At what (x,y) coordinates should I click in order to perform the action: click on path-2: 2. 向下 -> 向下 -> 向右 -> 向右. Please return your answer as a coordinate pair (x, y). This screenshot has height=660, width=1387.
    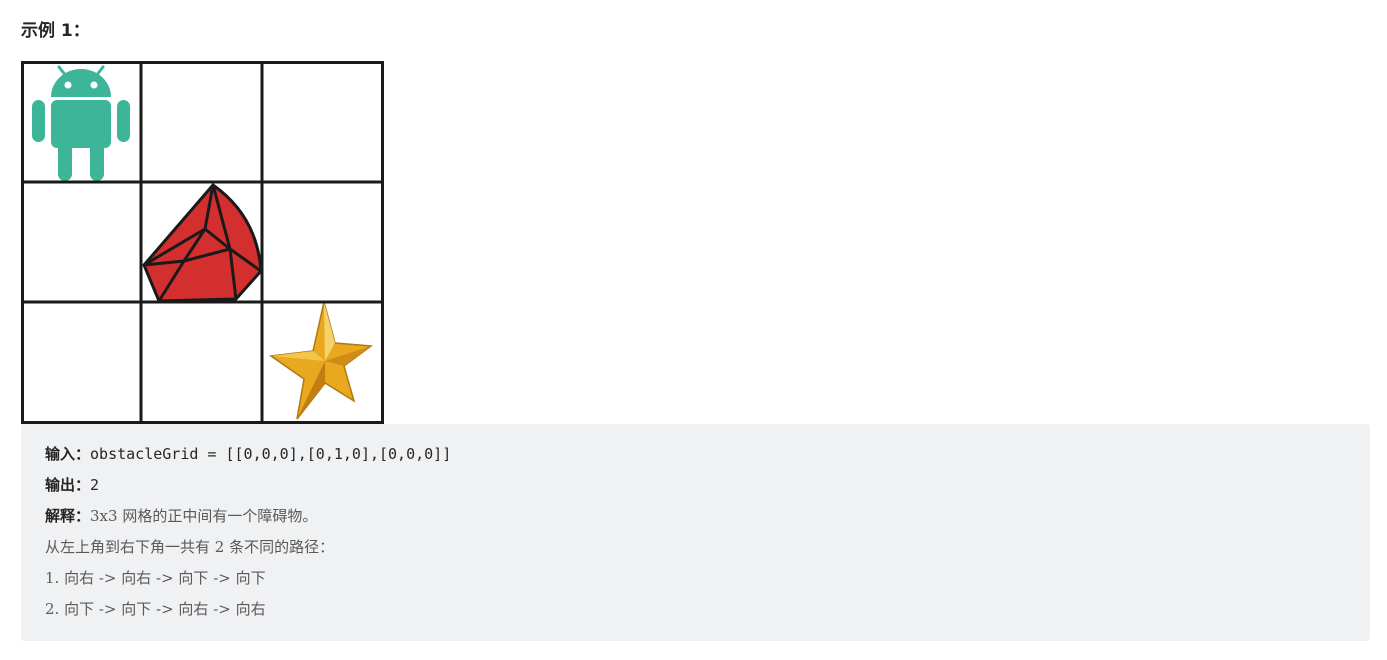
    Looking at the image, I should click on (155, 609).